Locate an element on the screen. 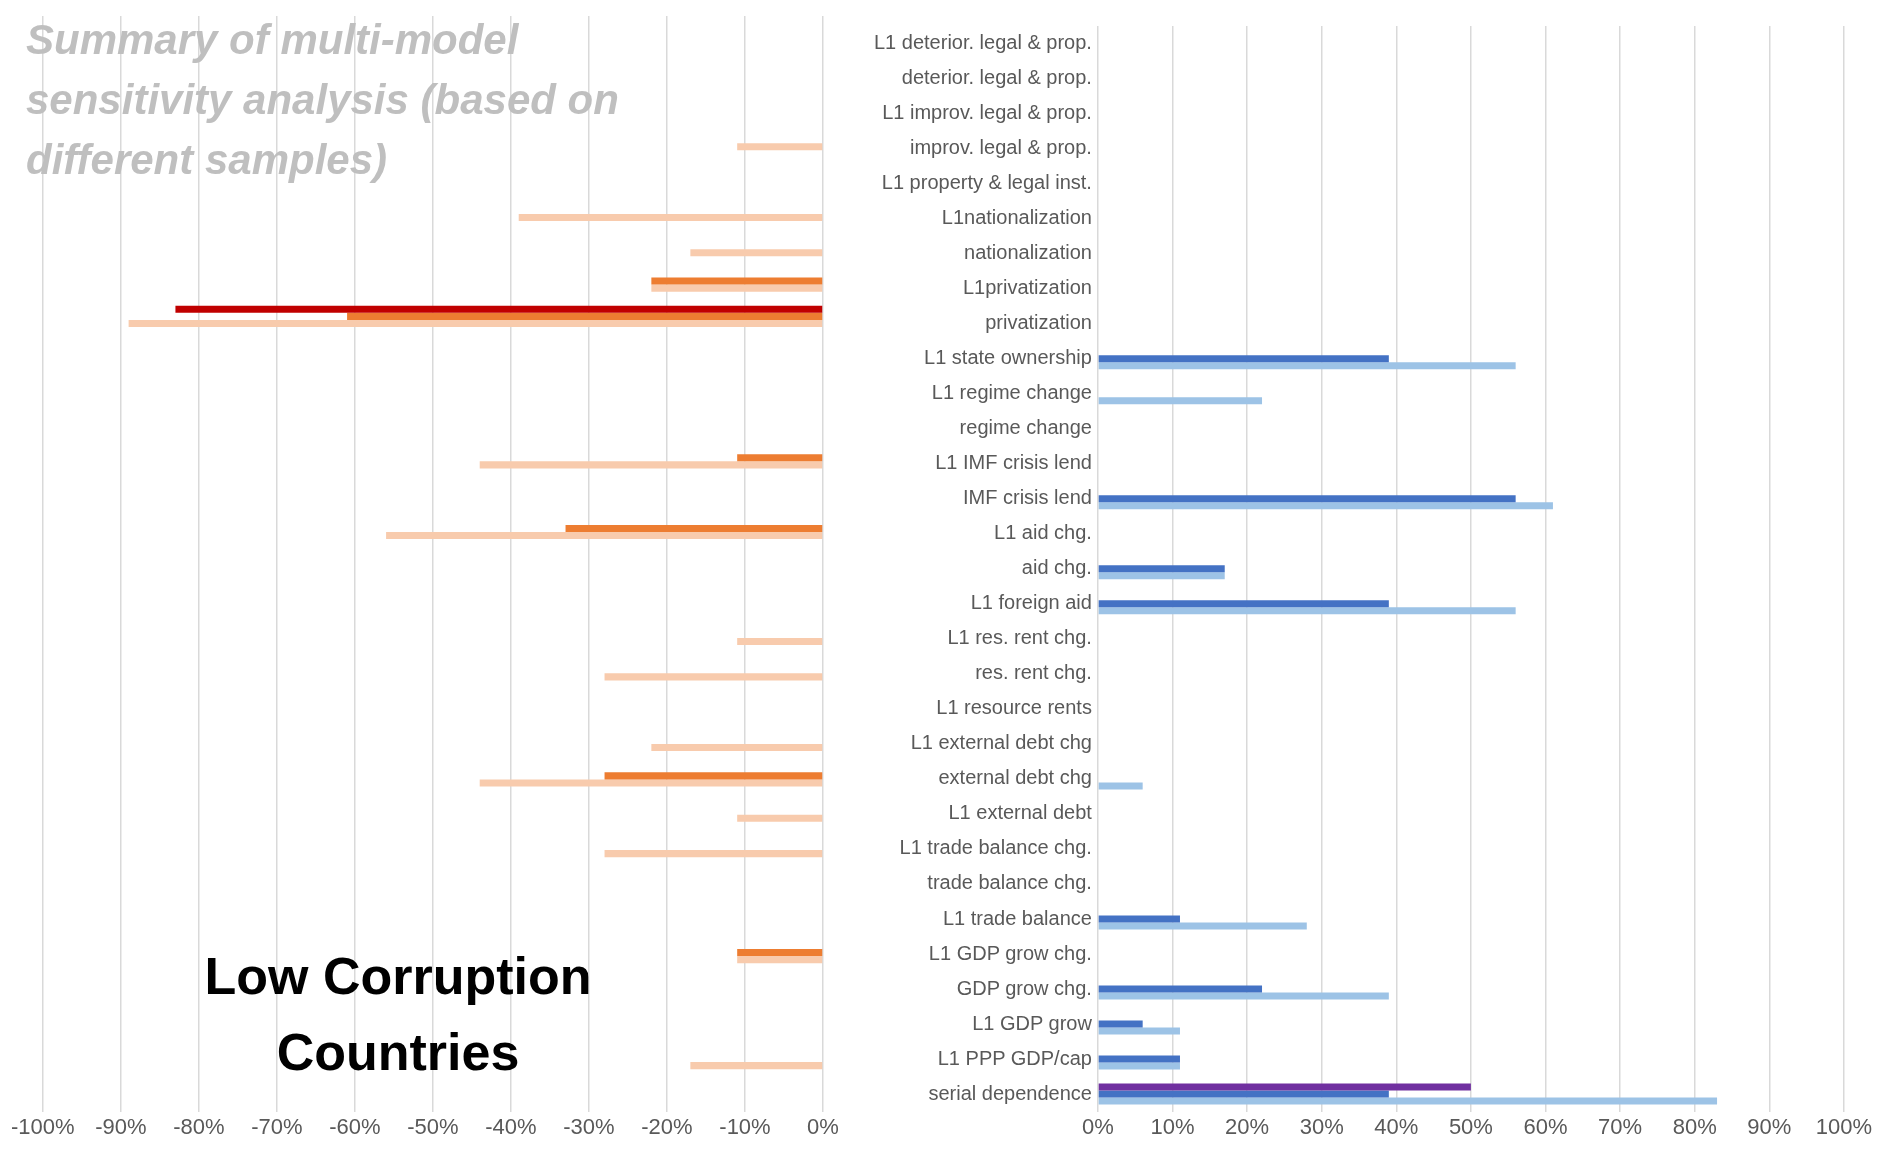 Image resolution: width=1883 pixels, height=1153 pixels. y-tick-label: privatization is located at coordinates (1038, 322).